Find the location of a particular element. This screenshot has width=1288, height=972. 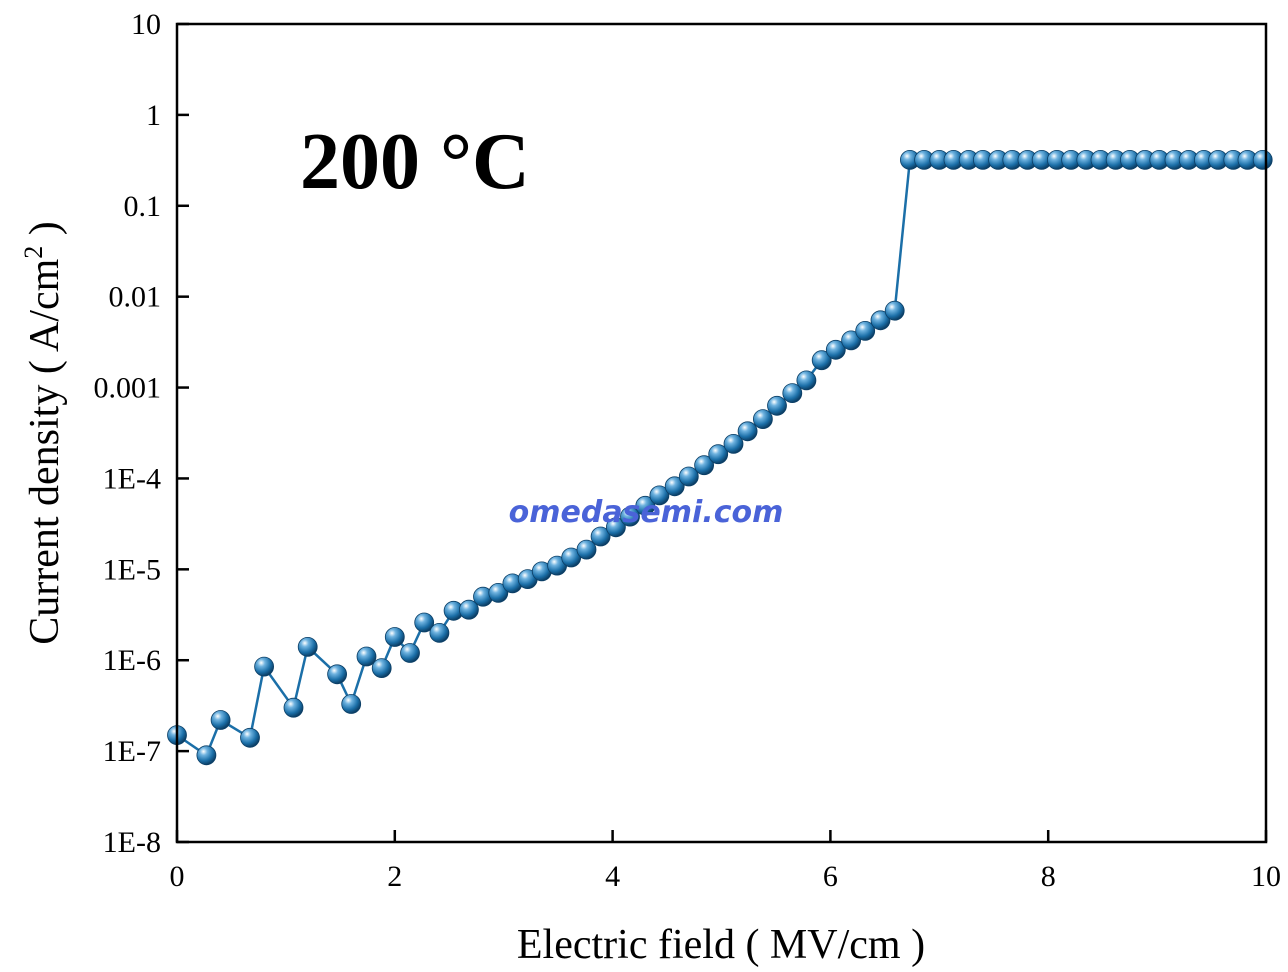

x-tick-label: 0 is located at coordinates (177, 876).